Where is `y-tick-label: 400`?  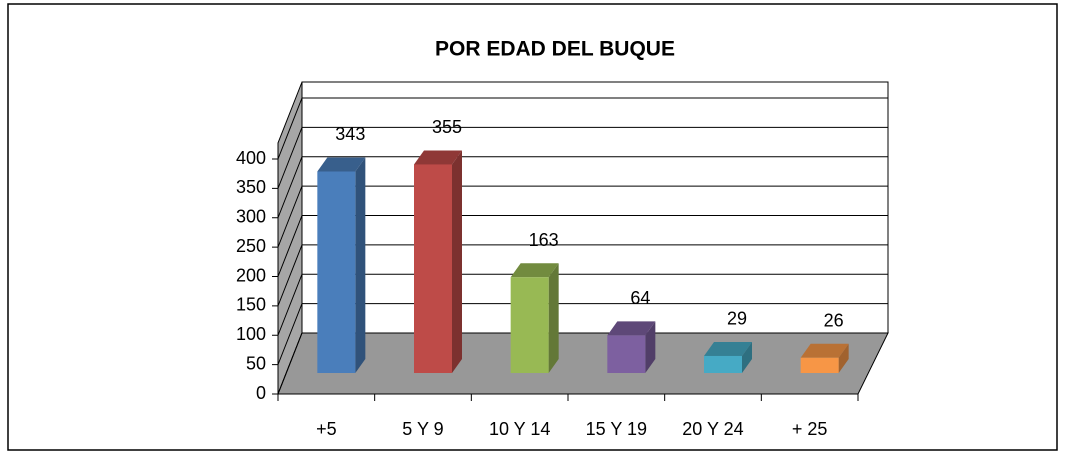 y-tick-label: 400 is located at coordinates (251, 158).